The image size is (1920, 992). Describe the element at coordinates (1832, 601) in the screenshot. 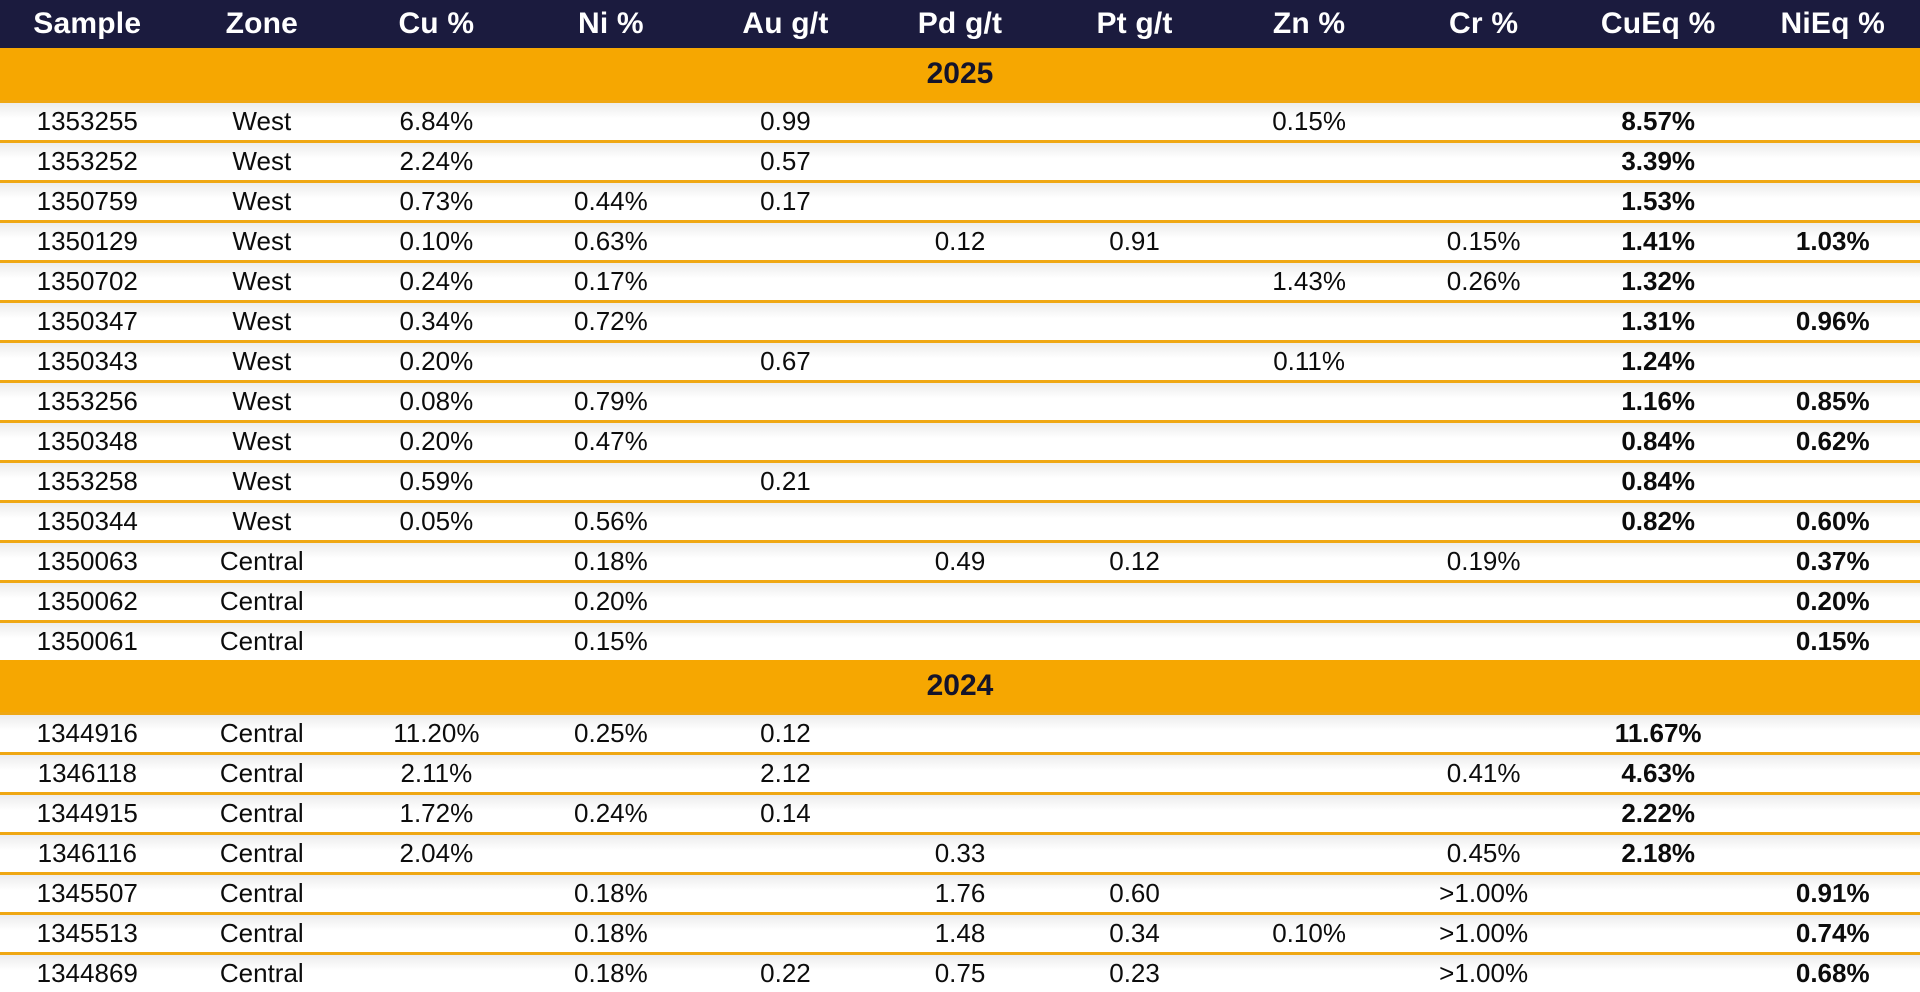

I see `cell-nieq: 0.20%` at that location.